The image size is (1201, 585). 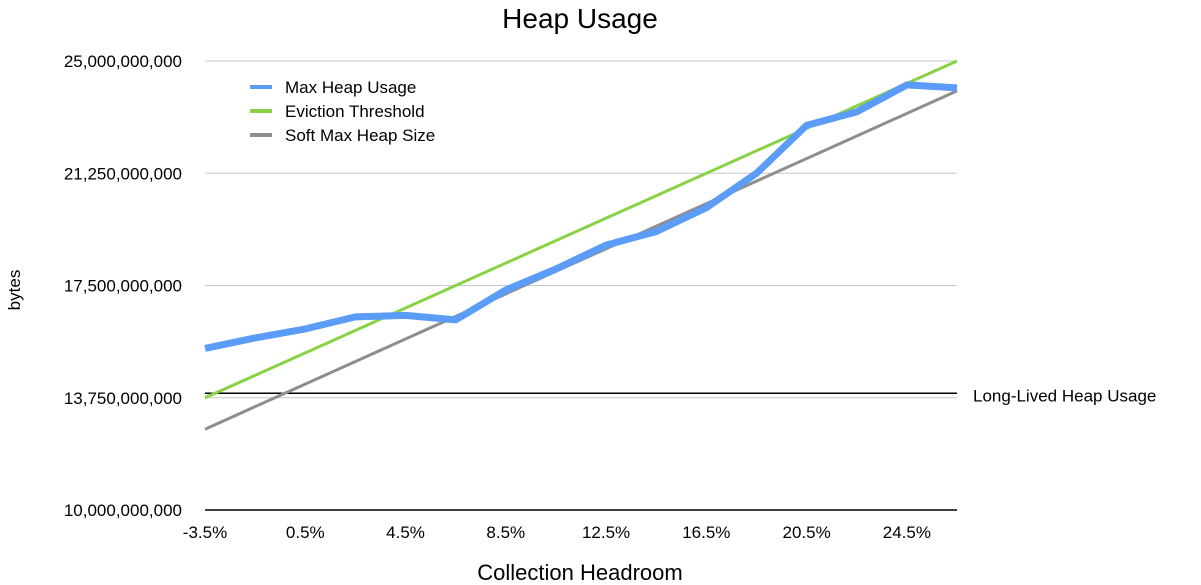 I want to click on annotations: Long-Lived Heap Usage, so click(x=680, y=395).